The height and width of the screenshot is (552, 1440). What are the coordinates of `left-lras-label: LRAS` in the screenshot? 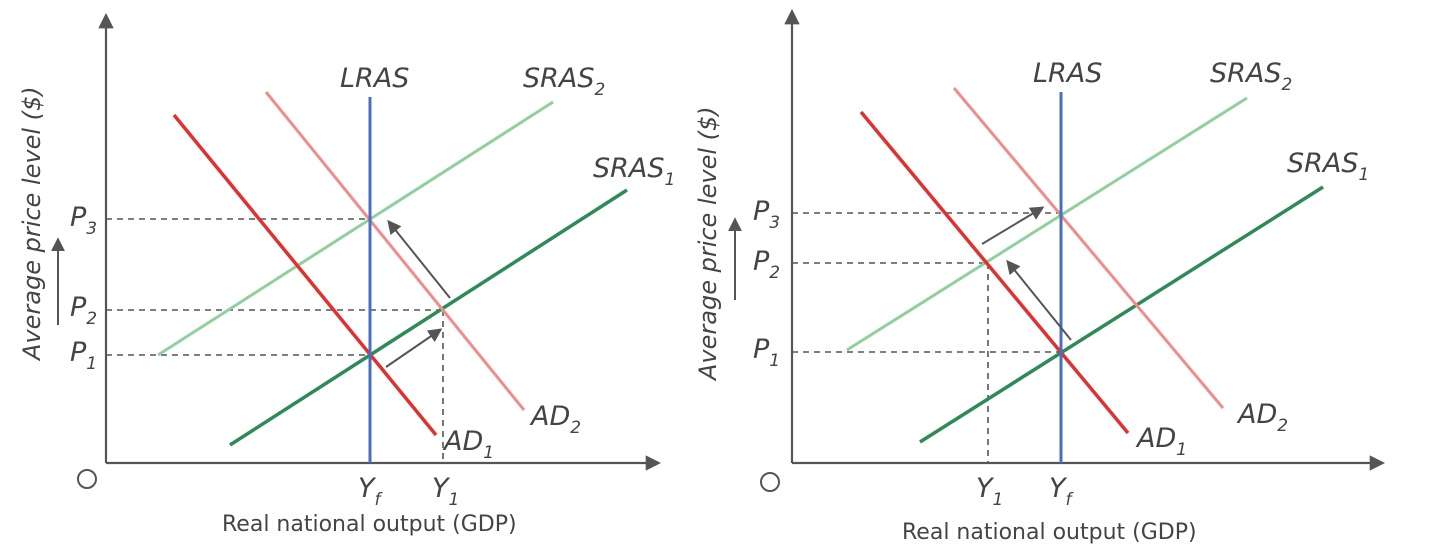 It's located at (374, 78).